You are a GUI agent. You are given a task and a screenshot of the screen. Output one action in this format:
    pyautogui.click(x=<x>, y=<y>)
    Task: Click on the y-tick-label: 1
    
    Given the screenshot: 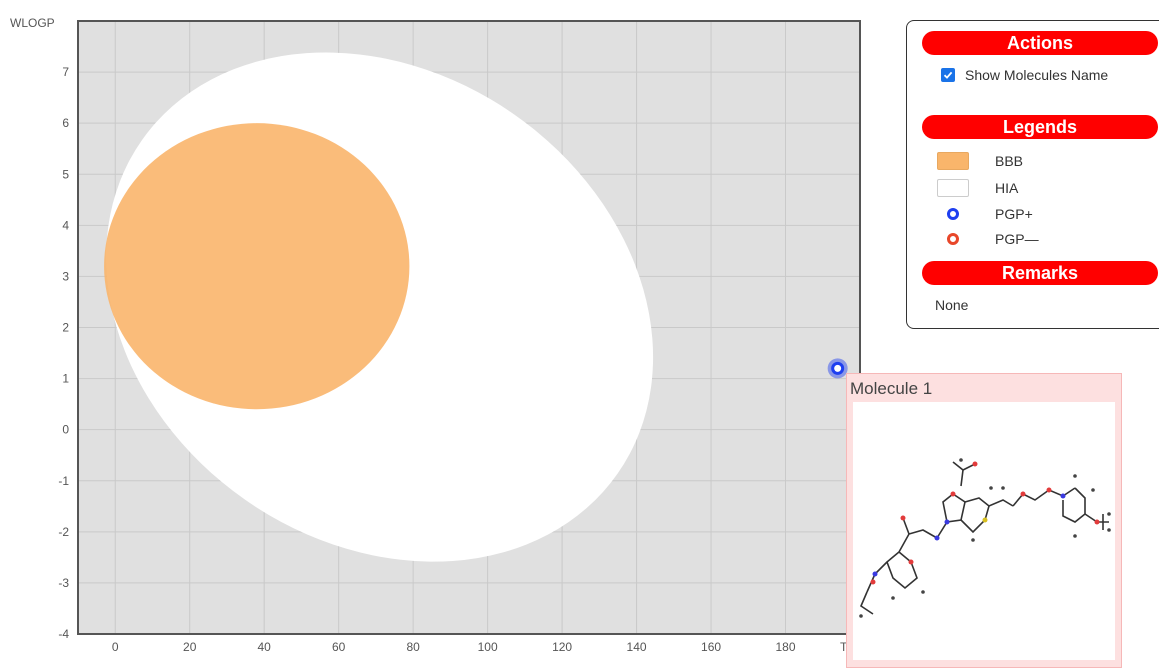 What is the action you would take?
    pyautogui.click(x=65, y=379)
    